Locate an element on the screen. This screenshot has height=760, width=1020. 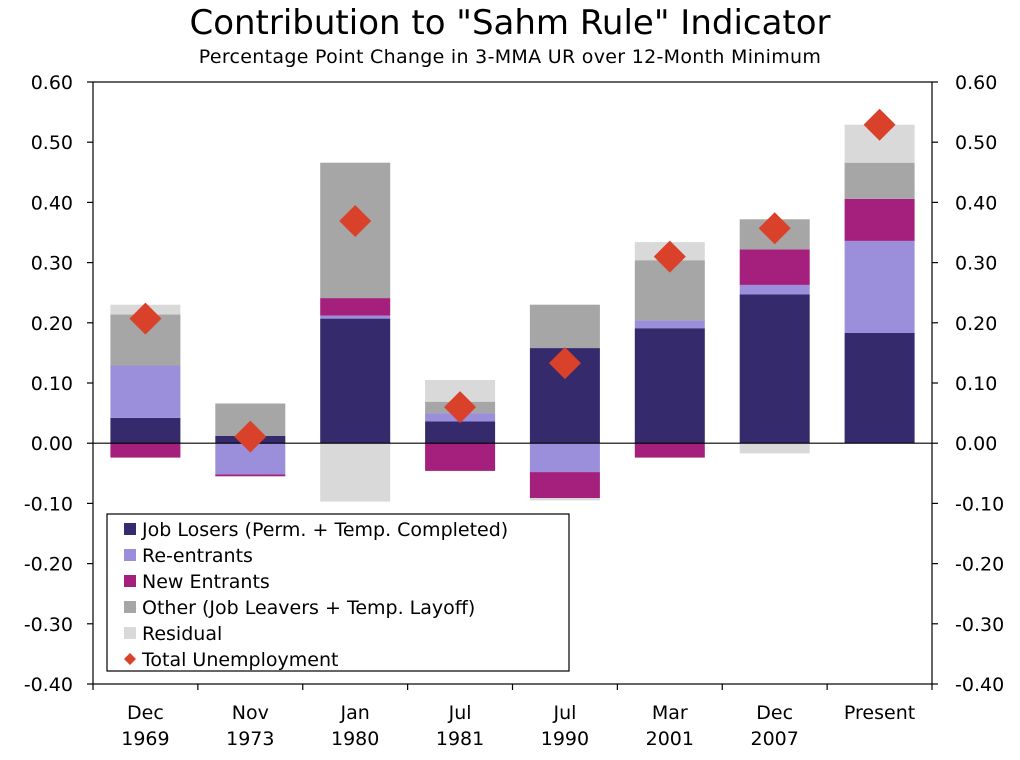
legend-label: Job Losers (Perm. + Temp. Completed) is located at coordinates (324, 530).